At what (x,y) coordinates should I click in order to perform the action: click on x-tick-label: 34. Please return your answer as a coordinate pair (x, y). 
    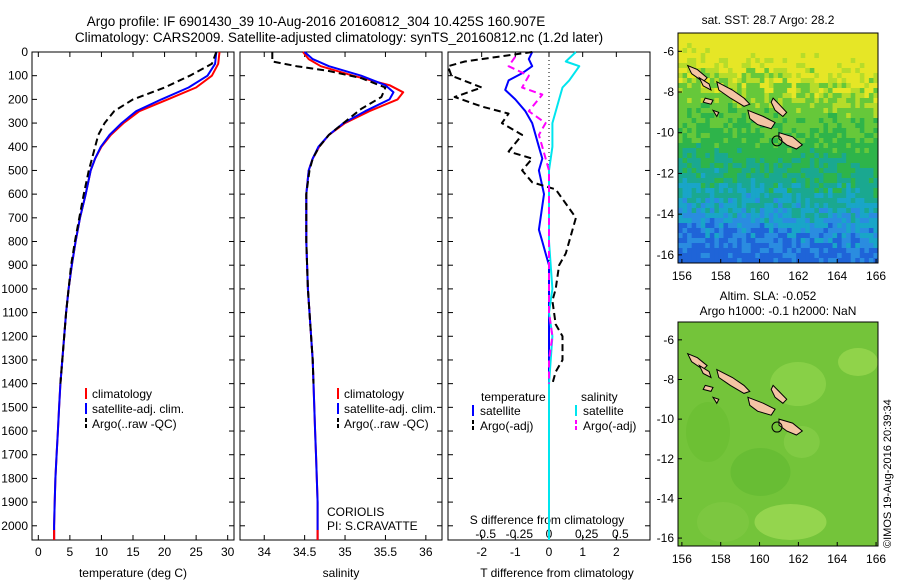
    Looking at the image, I should click on (265, 552).